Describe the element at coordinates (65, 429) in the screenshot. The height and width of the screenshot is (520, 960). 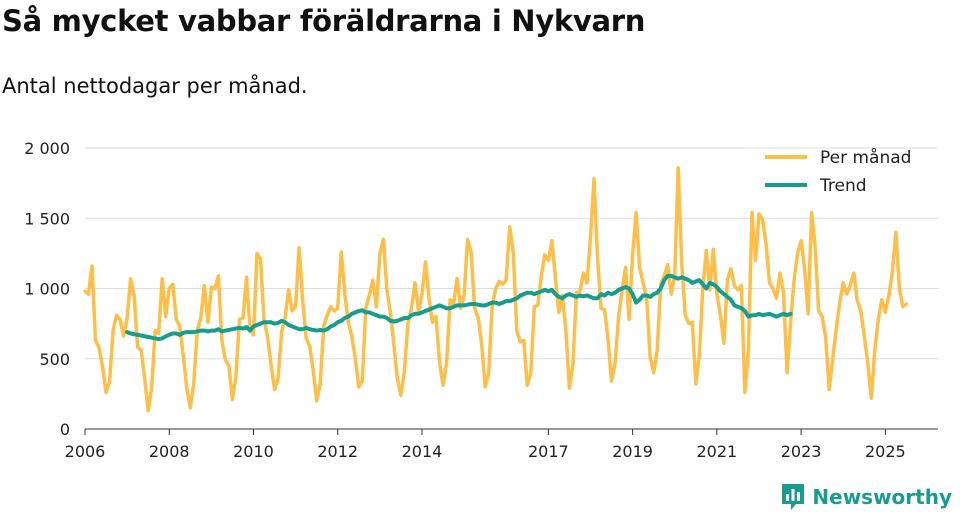
I see `y-tick-label: 0` at that location.